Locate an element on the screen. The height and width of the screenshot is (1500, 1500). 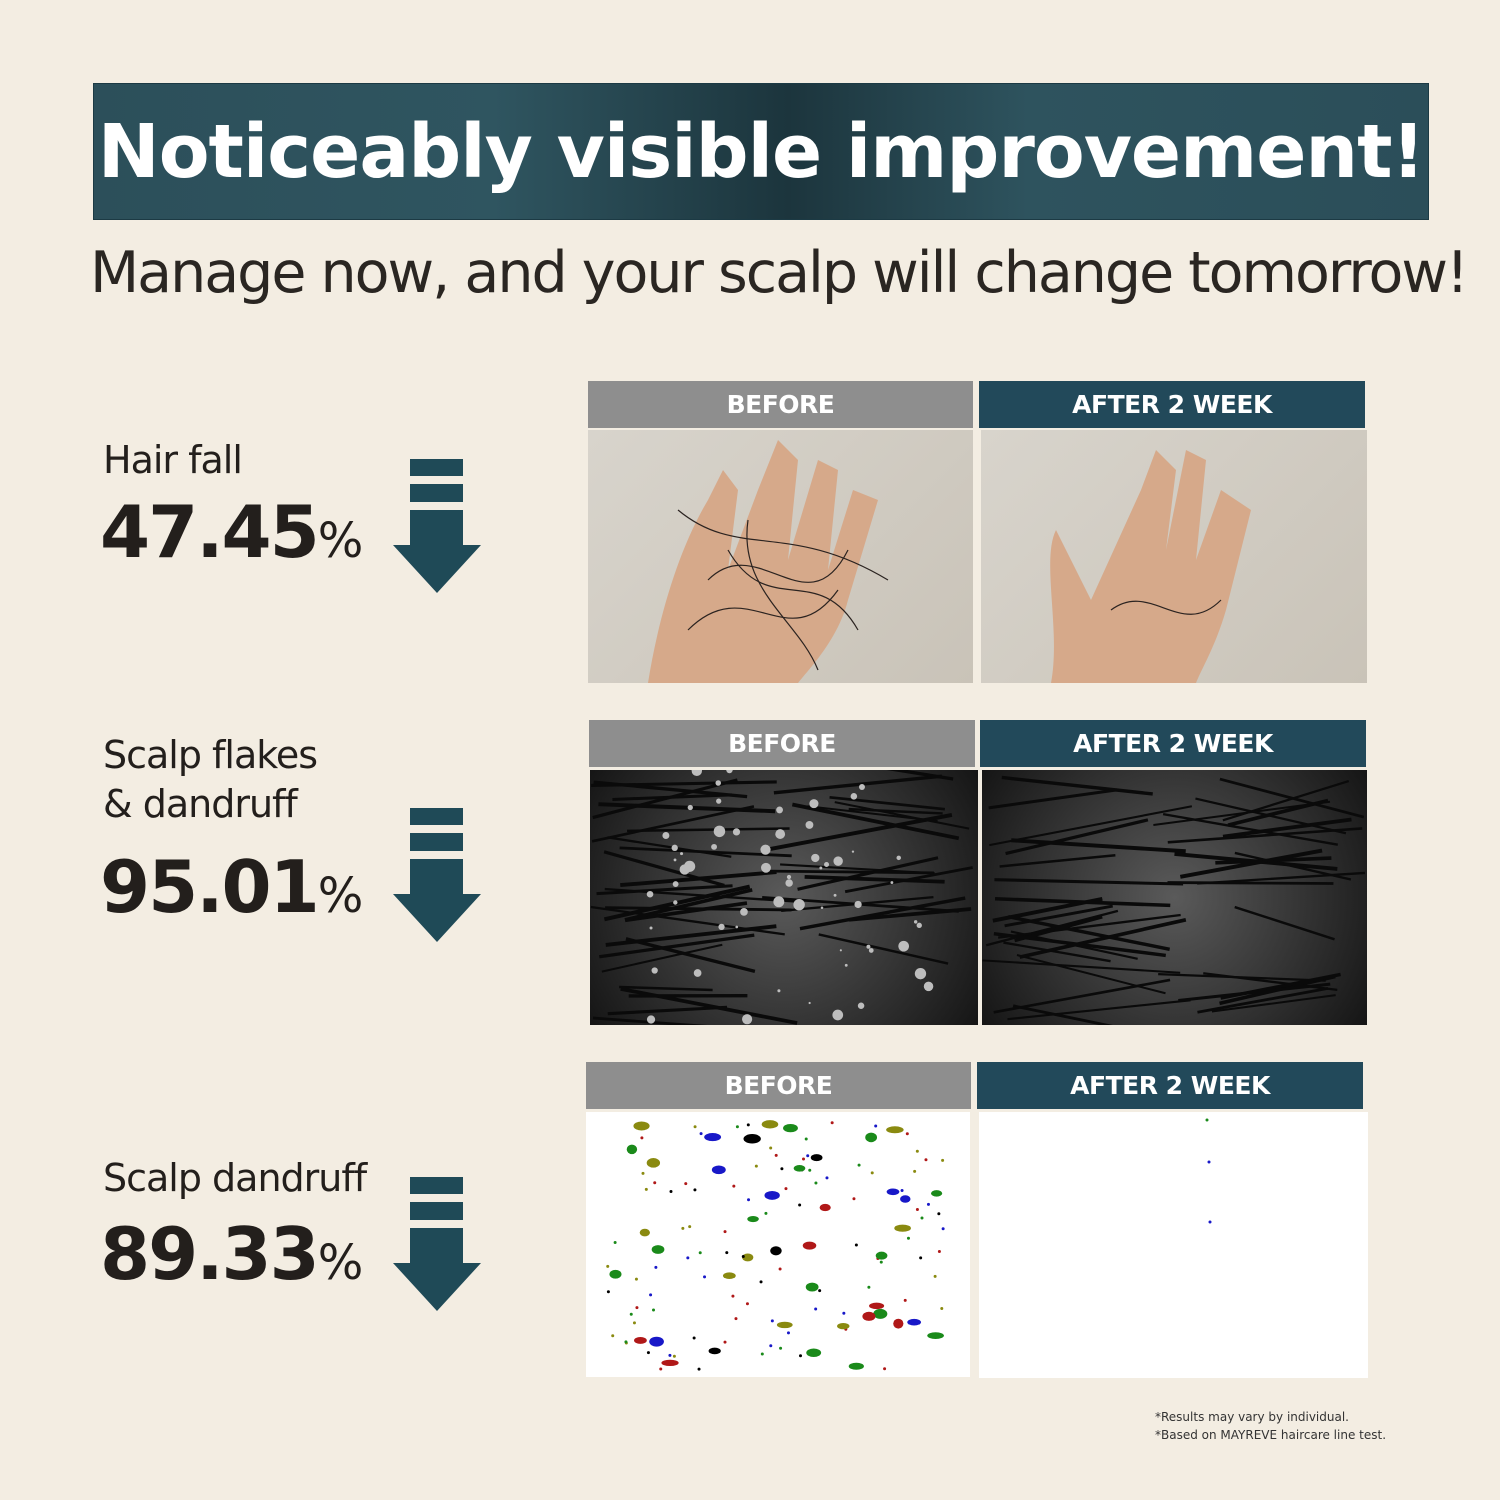
row-1-percent: 47.45% is located at coordinates (232, 532).